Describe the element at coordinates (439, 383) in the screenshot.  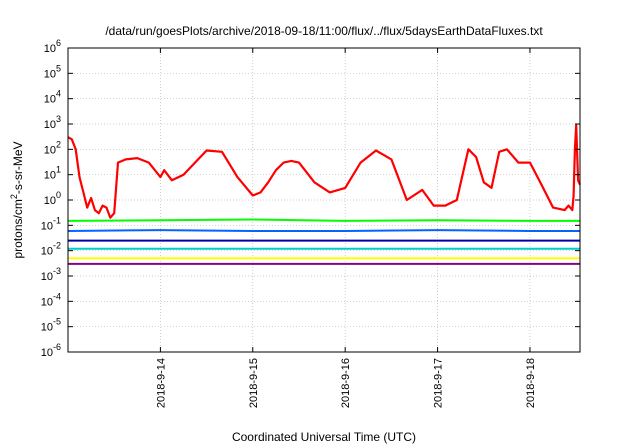
I see `x-tick-label: 2018-9-17` at that location.